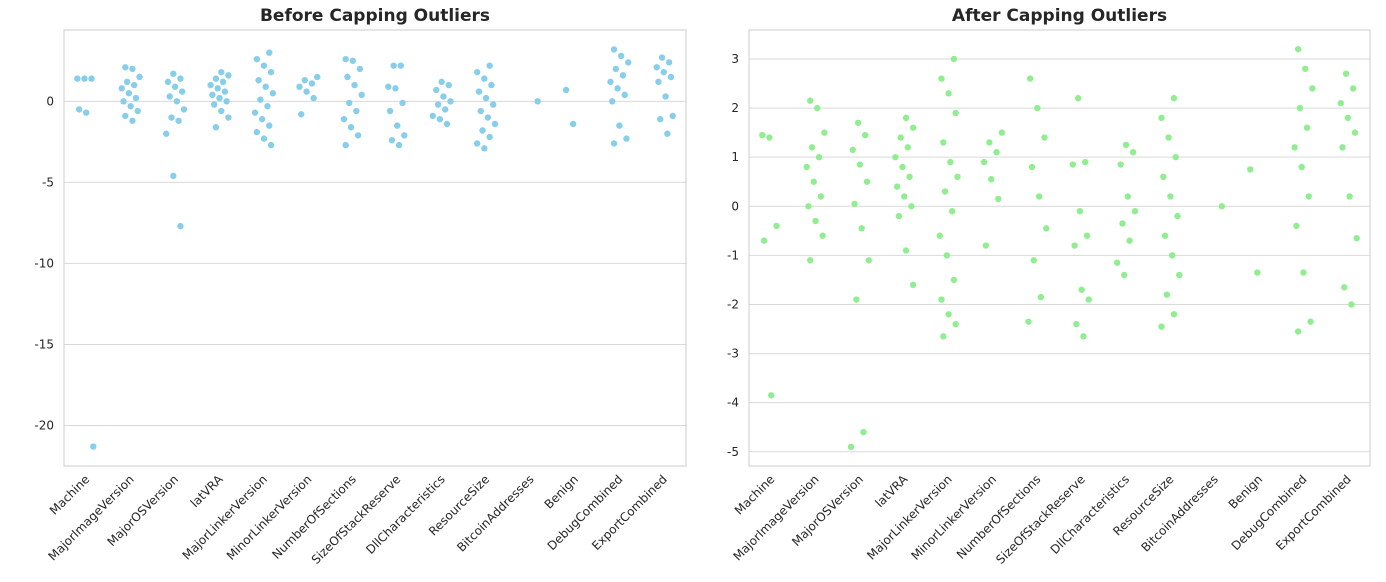 Image resolution: width=1386 pixels, height=582 pixels. What do you see at coordinates (50, 101) in the screenshot?
I see `y-tick-label: 0` at bounding box center [50, 101].